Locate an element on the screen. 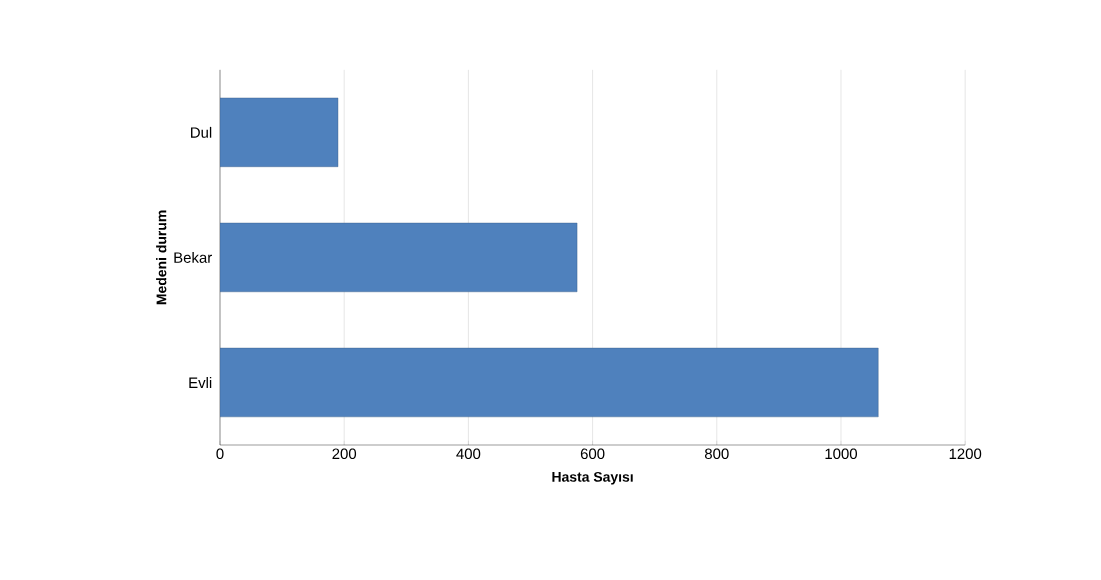  y-tick-label: Bekar is located at coordinates (193, 257).